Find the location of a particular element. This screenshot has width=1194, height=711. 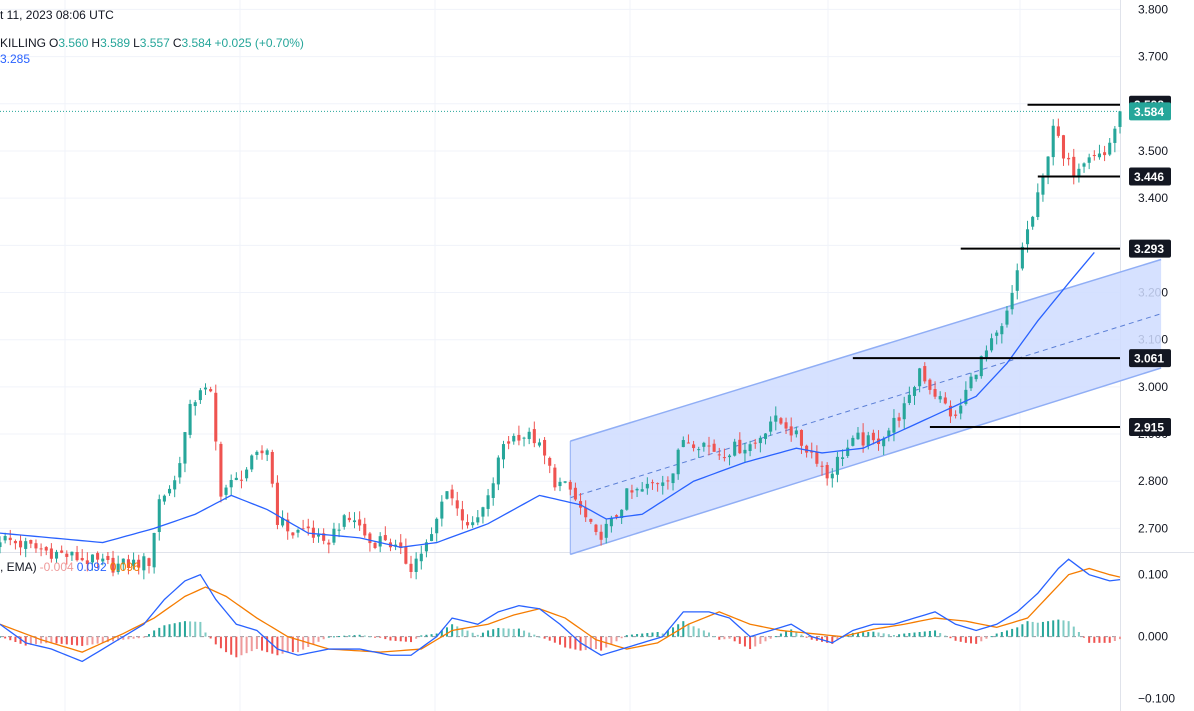

macd-legend: , EMA) -0.004 0.092 0.096 is located at coordinates (71, 567).